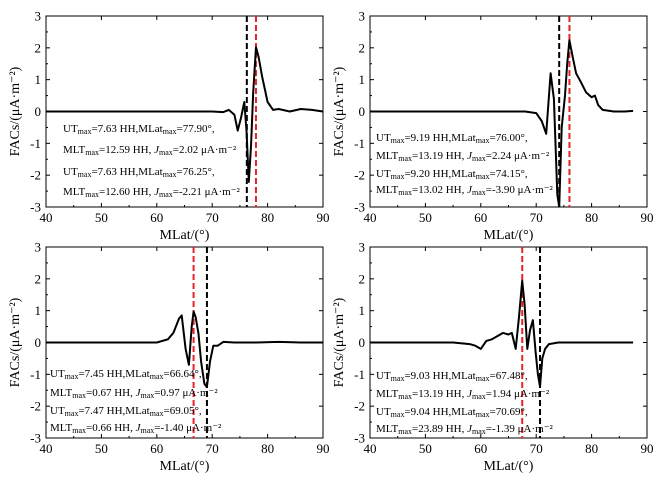 The width and height of the screenshot is (671, 482). What do you see at coordinates (212, 217) in the screenshot?
I see `x-tick-label: 70` at bounding box center [212, 217].